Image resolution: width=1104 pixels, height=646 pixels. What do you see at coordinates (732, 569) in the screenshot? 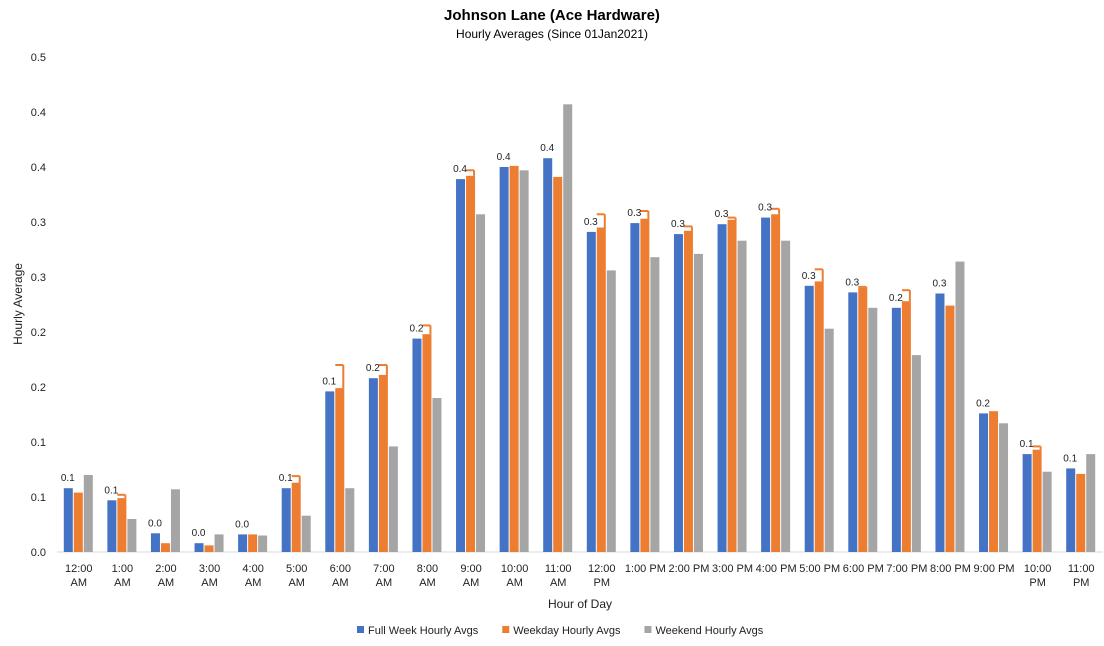
I see `x-tick-label: 3:00 PM` at bounding box center [732, 569].